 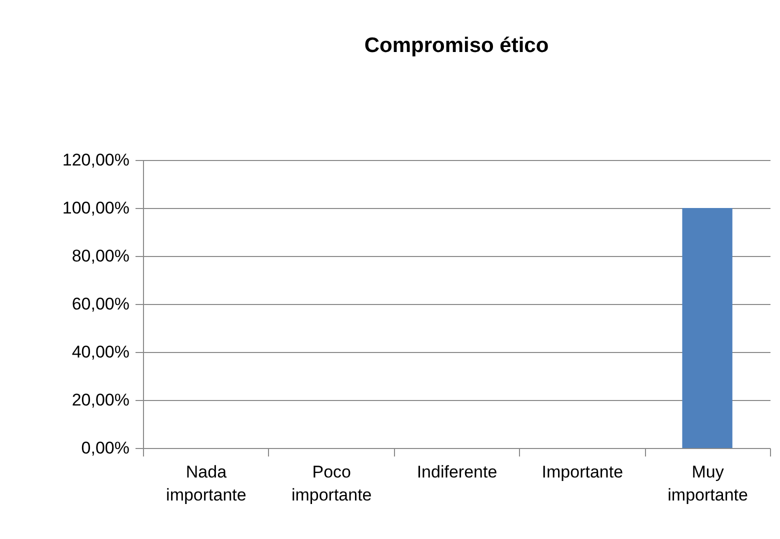 What do you see at coordinates (96, 160) in the screenshot?
I see `y-tick-label: 120,00%` at bounding box center [96, 160].